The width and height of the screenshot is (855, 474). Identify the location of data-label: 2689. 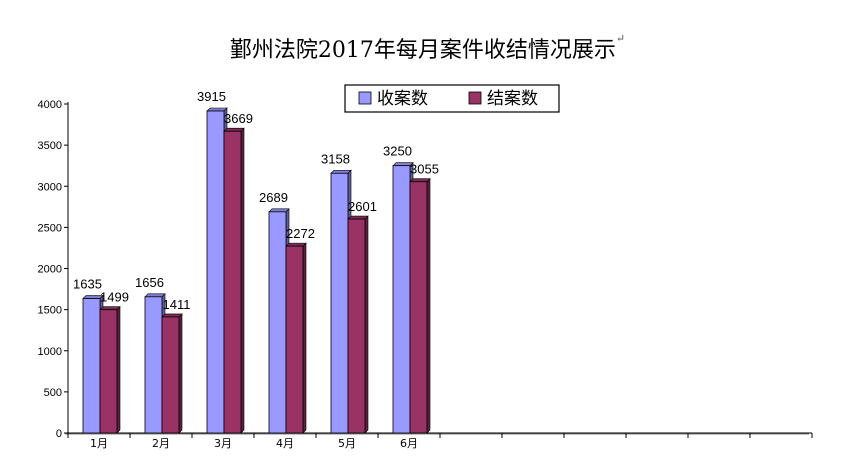
(273, 197).